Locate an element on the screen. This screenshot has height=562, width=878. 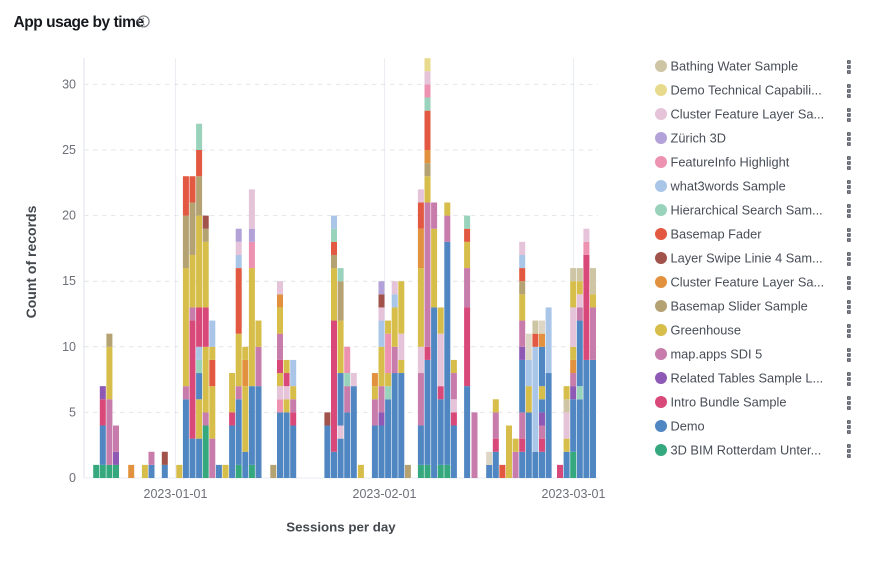
svg-text: Intro Bundle Sample is located at coordinates (729, 402).